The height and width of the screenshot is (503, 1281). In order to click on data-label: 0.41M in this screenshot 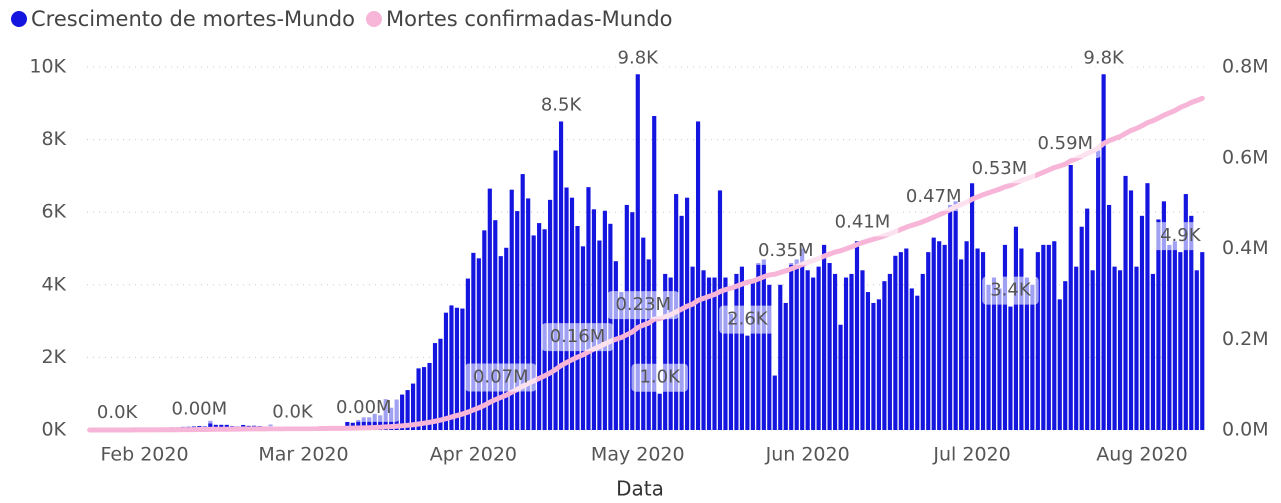, I will do `click(863, 222)`.